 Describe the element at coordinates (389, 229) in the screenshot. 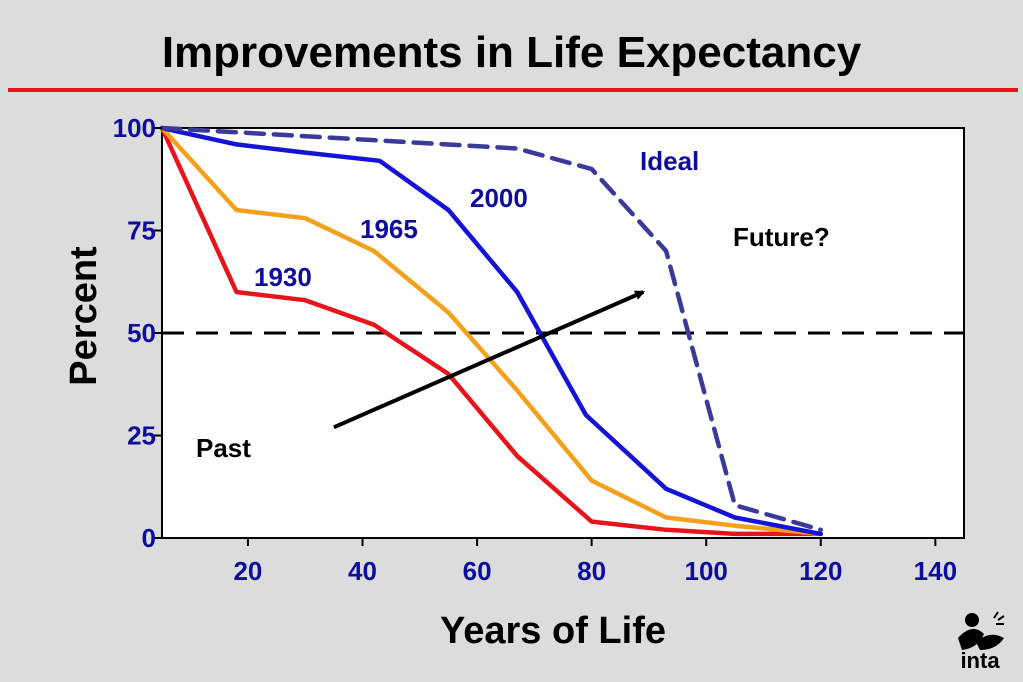

I see `series-label-1965: 1965` at that location.